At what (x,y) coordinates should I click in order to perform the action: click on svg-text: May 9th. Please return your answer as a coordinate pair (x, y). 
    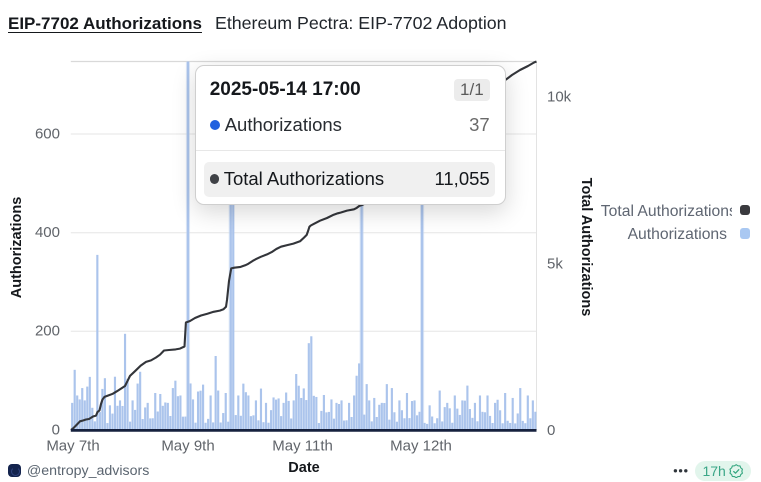
    Looking at the image, I should click on (187, 446).